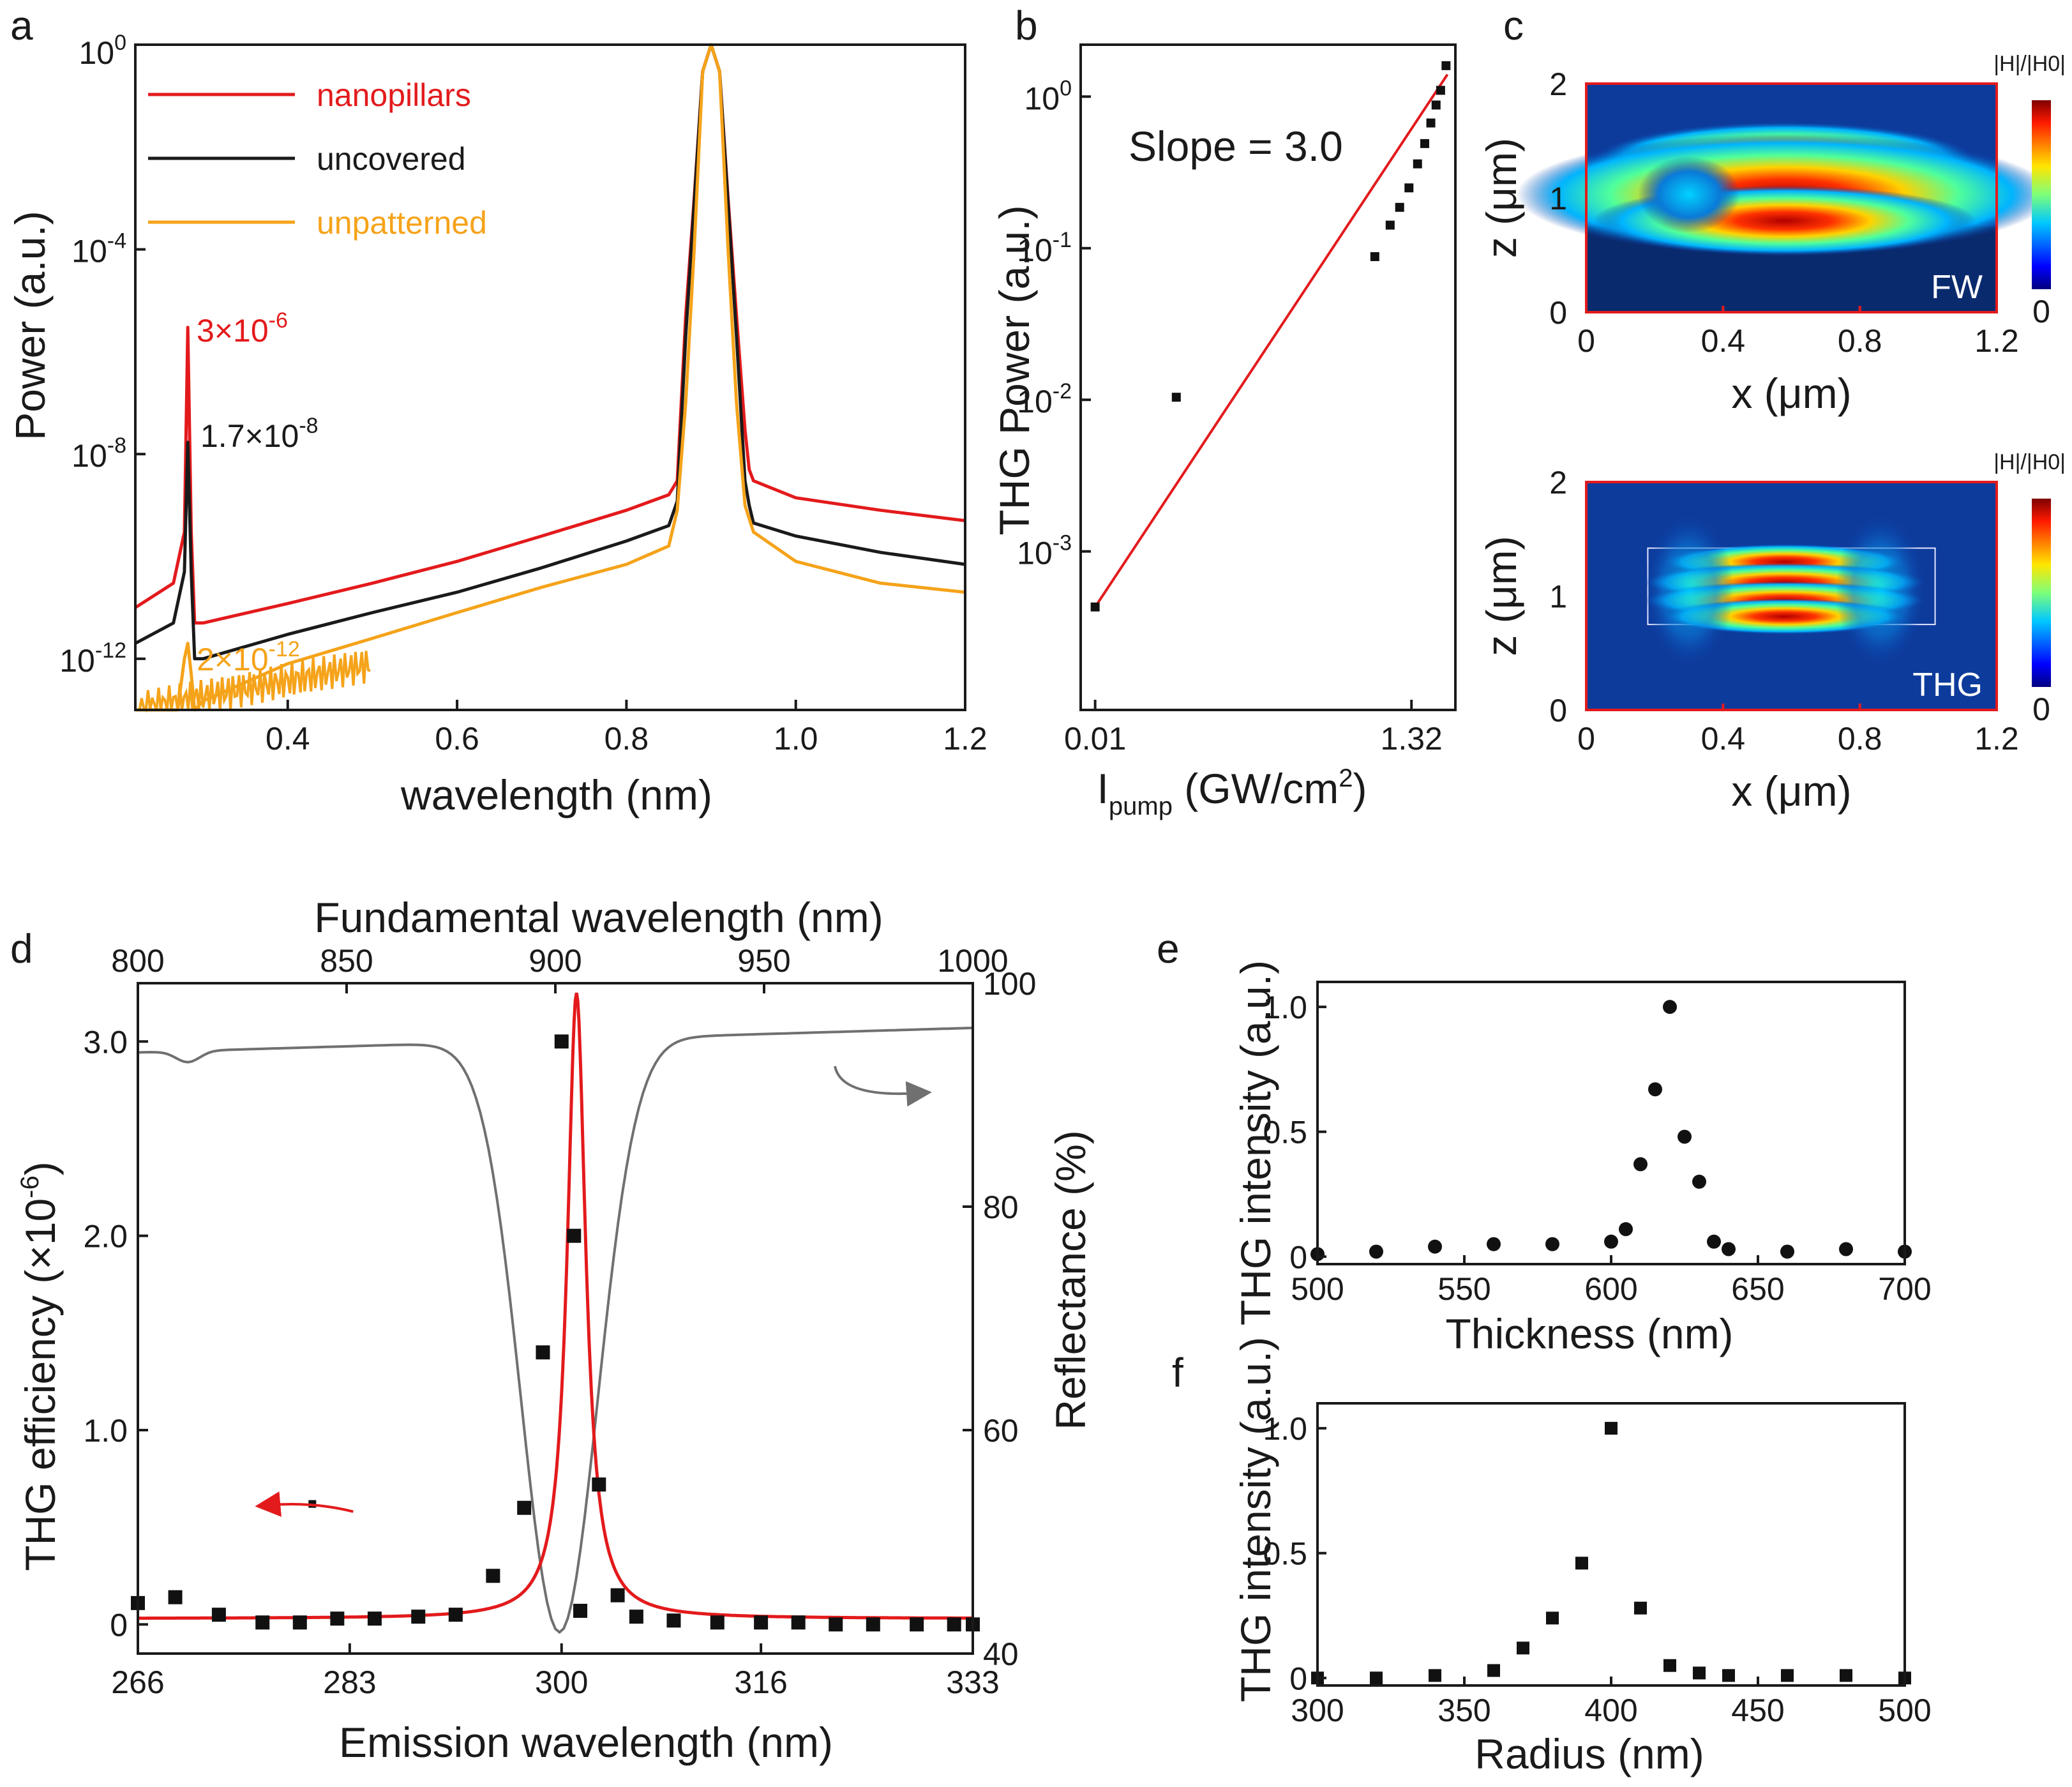 Image resolution: width=2072 pixels, height=1787 pixels. What do you see at coordinates (1048, 96) in the screenshot?
I see `panel-b-ytick-label: 10⁰` at bounding box center [1048, 96].